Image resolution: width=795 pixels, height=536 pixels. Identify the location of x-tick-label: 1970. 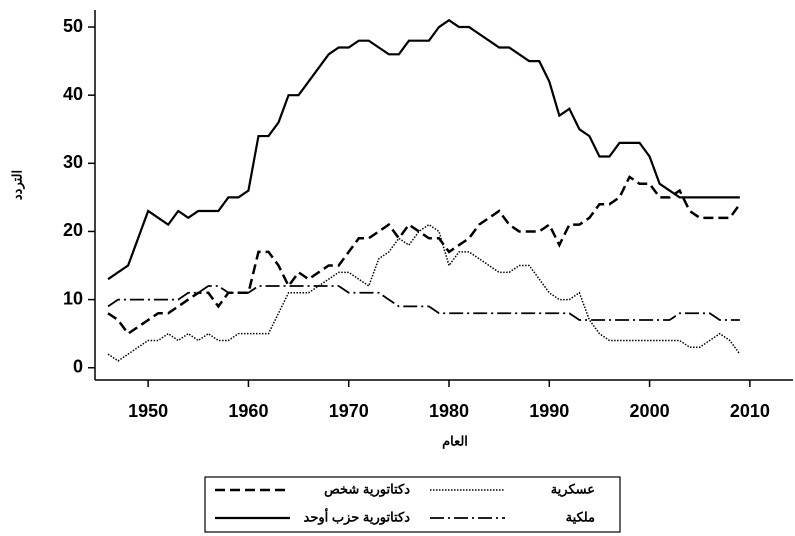
(349, 411).